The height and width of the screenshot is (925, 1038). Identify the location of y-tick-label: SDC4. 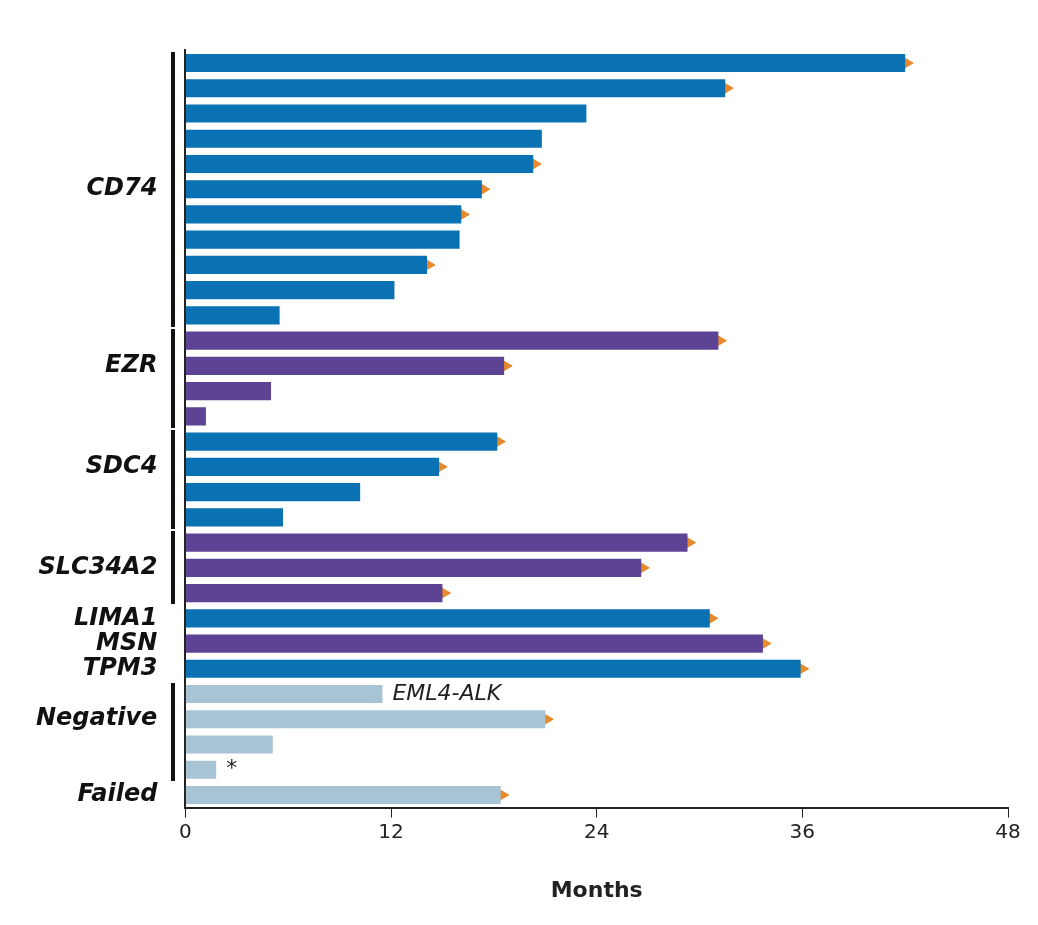
(121, 465).